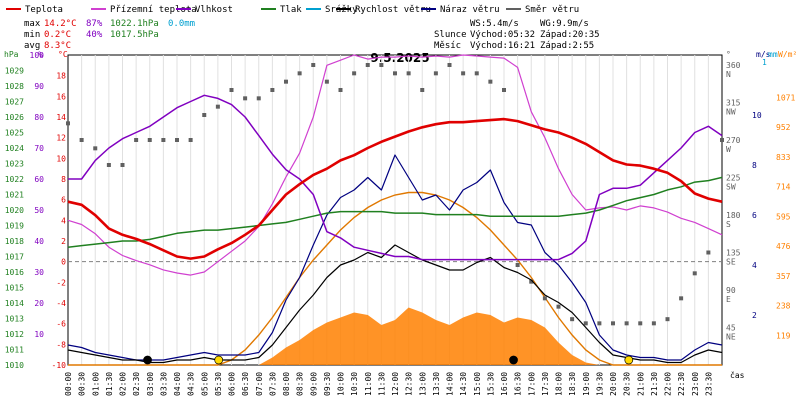  What do you see at coordinates (354, 384) in the screenshot?
I see `time-tick-label: 10:30` at bounding box center [354, 384].